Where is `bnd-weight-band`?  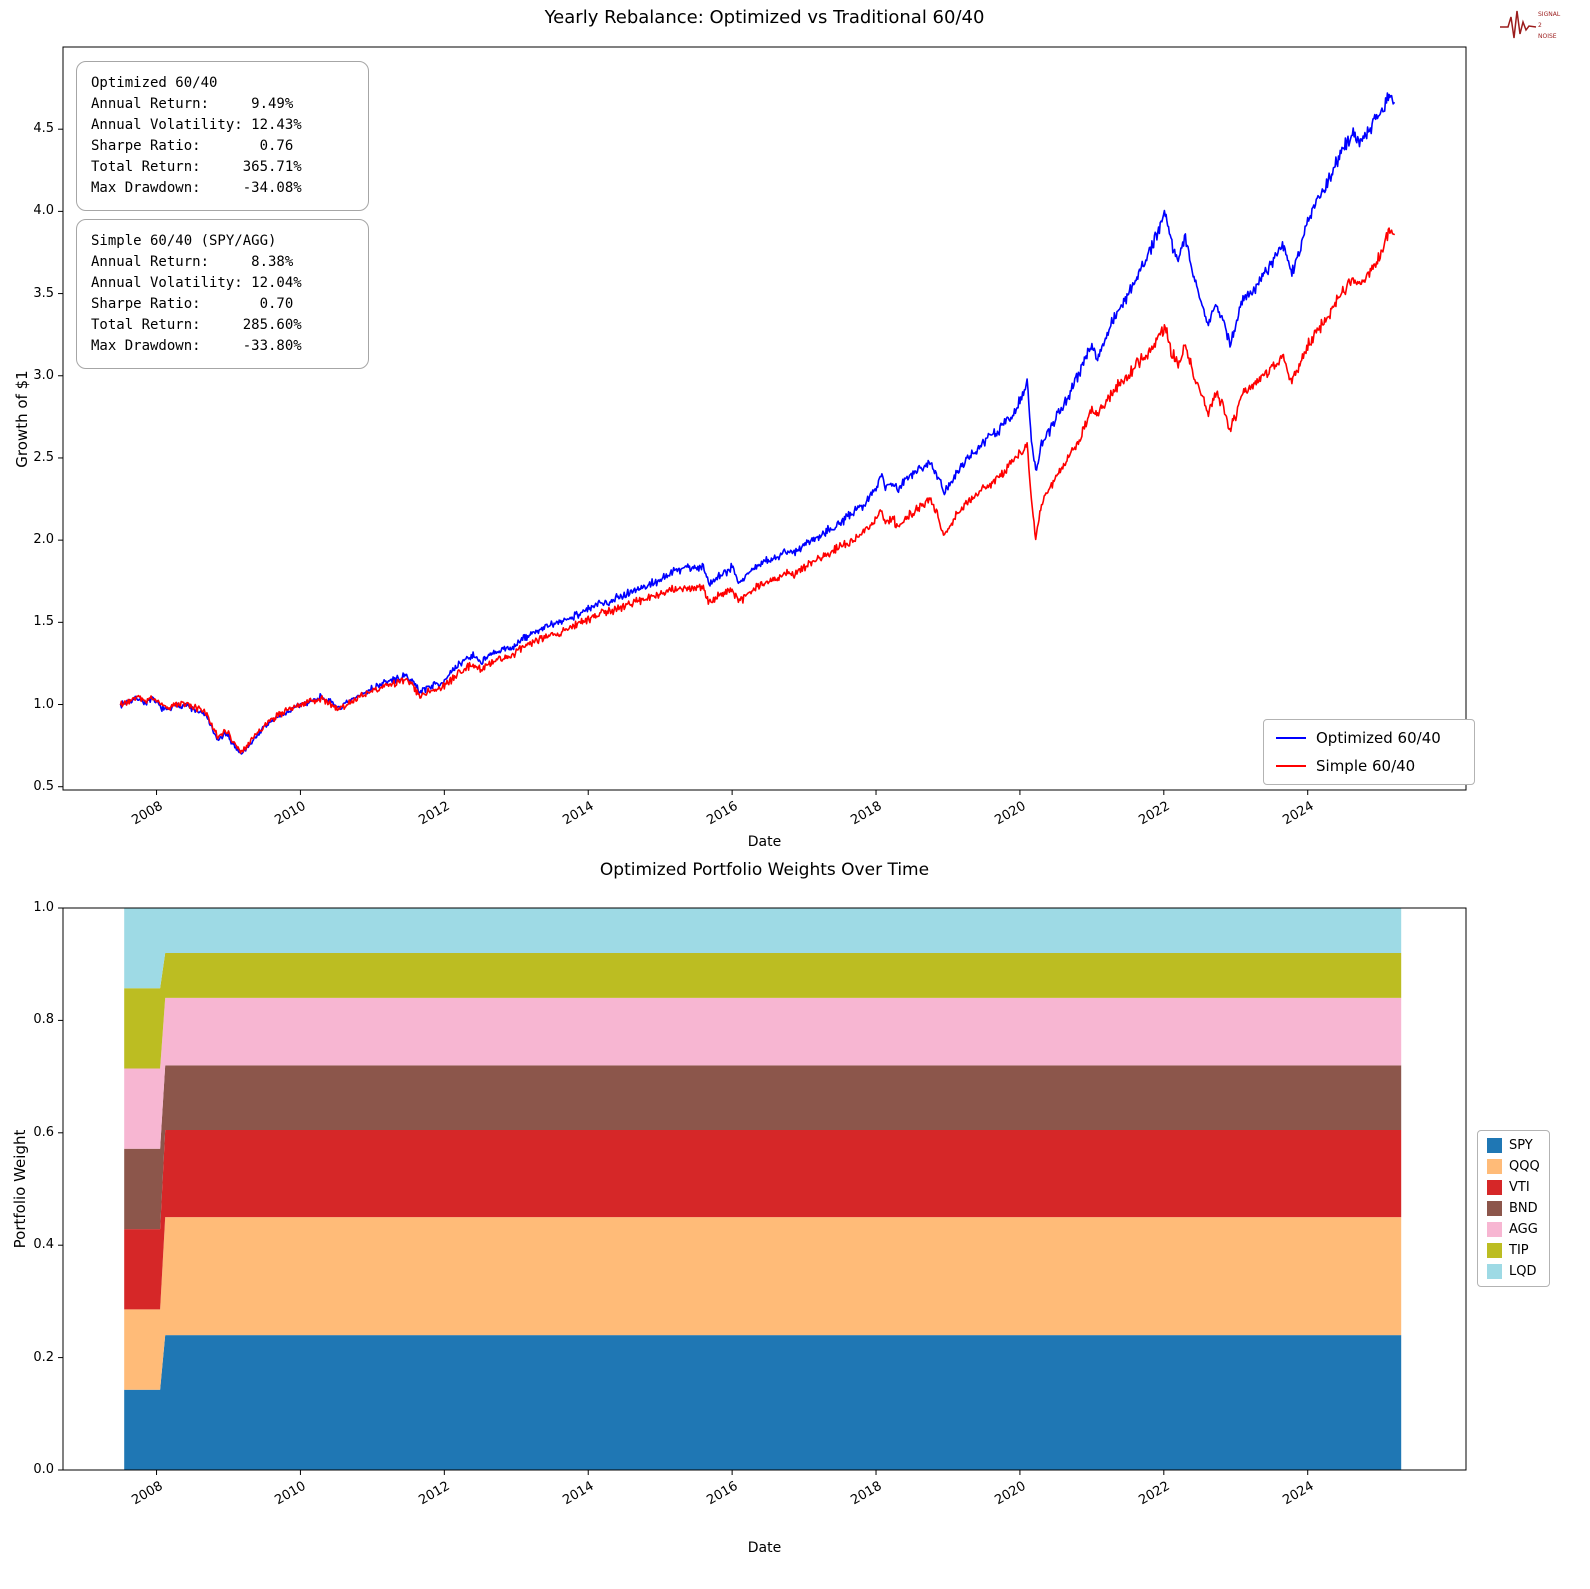 bnd-weight-band is located at coordinates (763, 1147).